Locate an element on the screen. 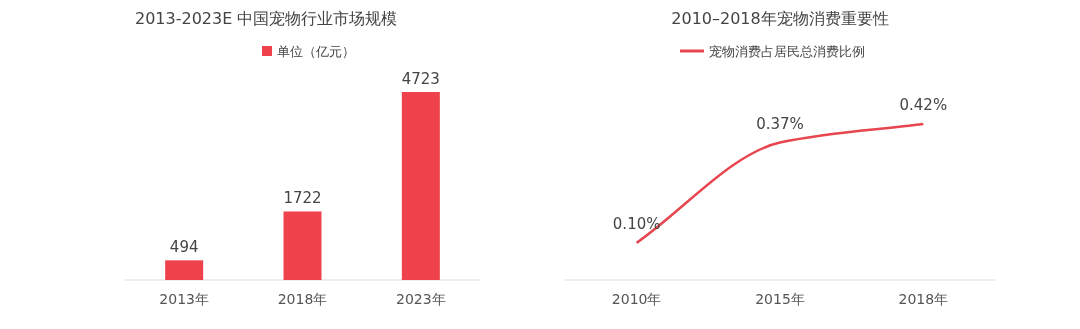 Image resolution: width=1080 pixels, height=329 pixels. data-label: 4723 is located at coordinates (420, 79).